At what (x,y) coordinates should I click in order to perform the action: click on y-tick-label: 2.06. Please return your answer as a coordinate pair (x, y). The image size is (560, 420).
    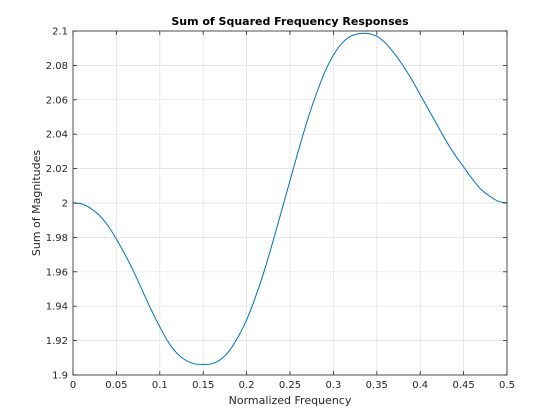
    Looking at the image, I should click on (57, 100).